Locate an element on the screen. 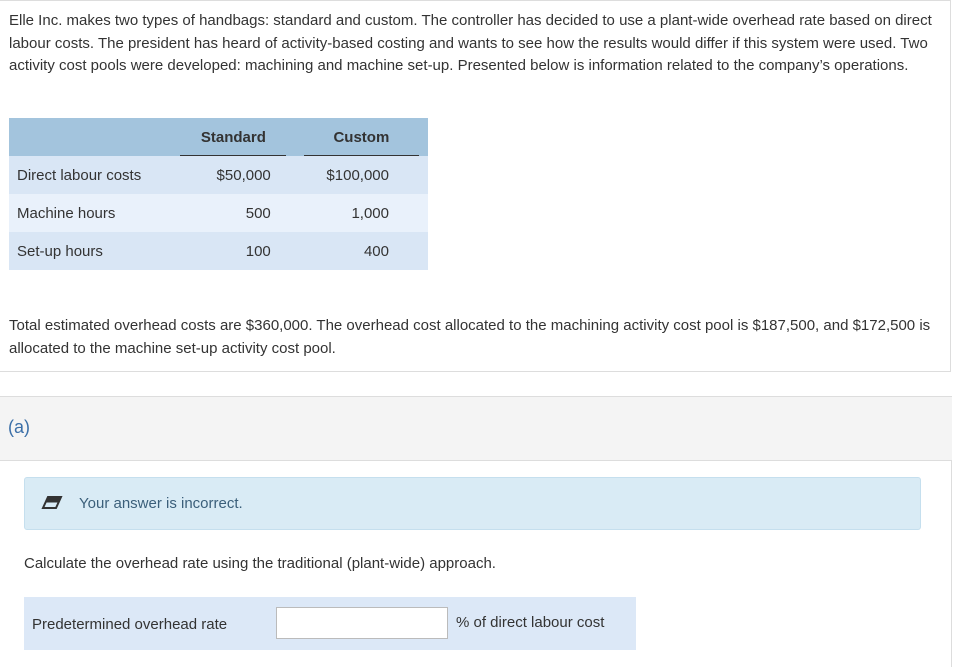  standard-value: $50,000 is located at coordinates (233, 175).